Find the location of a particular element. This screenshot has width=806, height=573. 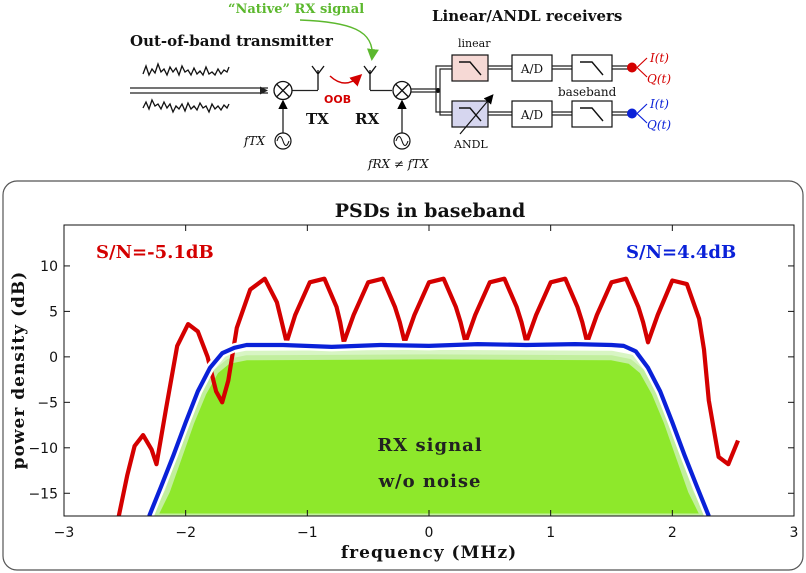

rx-oscillator-wave is located at coordinates (402, 141).